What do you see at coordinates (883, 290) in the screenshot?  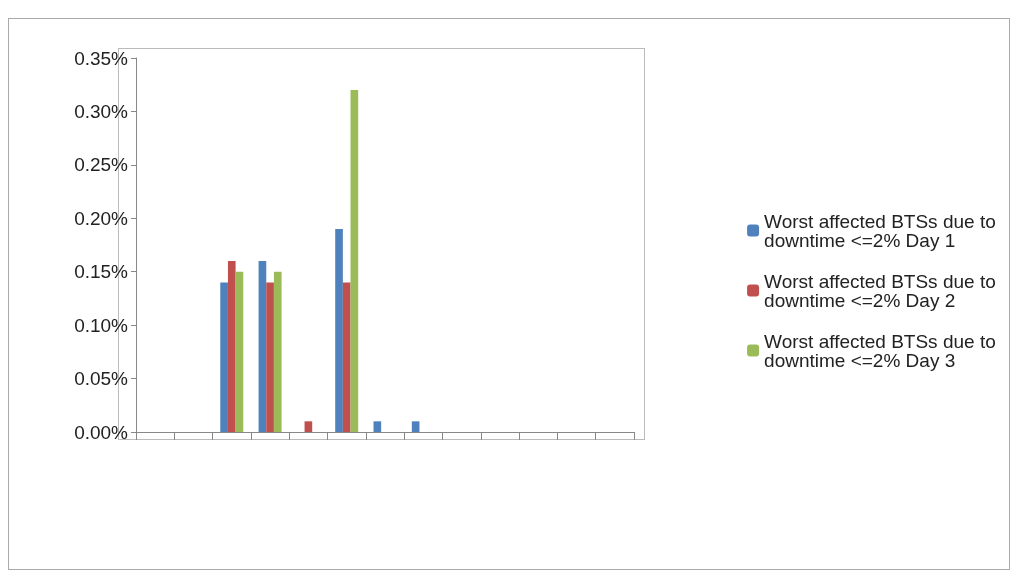 I see `legend-label: Worst affected BTSs due to downtime <=2% Day 2` at bounding box center [883, 290].